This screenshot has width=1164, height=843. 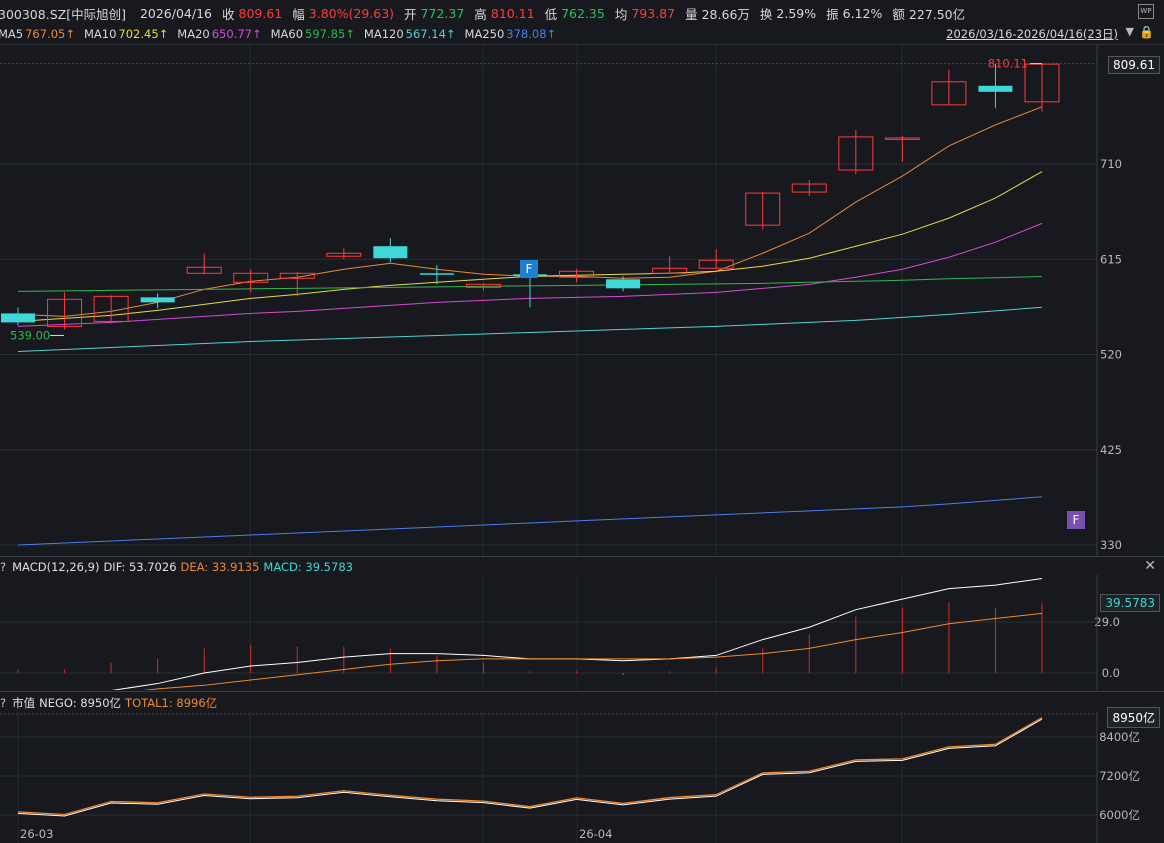 What do you see at coordinates (260, 13) in the screenshot?
I see `close-value: 809.61` at bounding box center [260, 13].